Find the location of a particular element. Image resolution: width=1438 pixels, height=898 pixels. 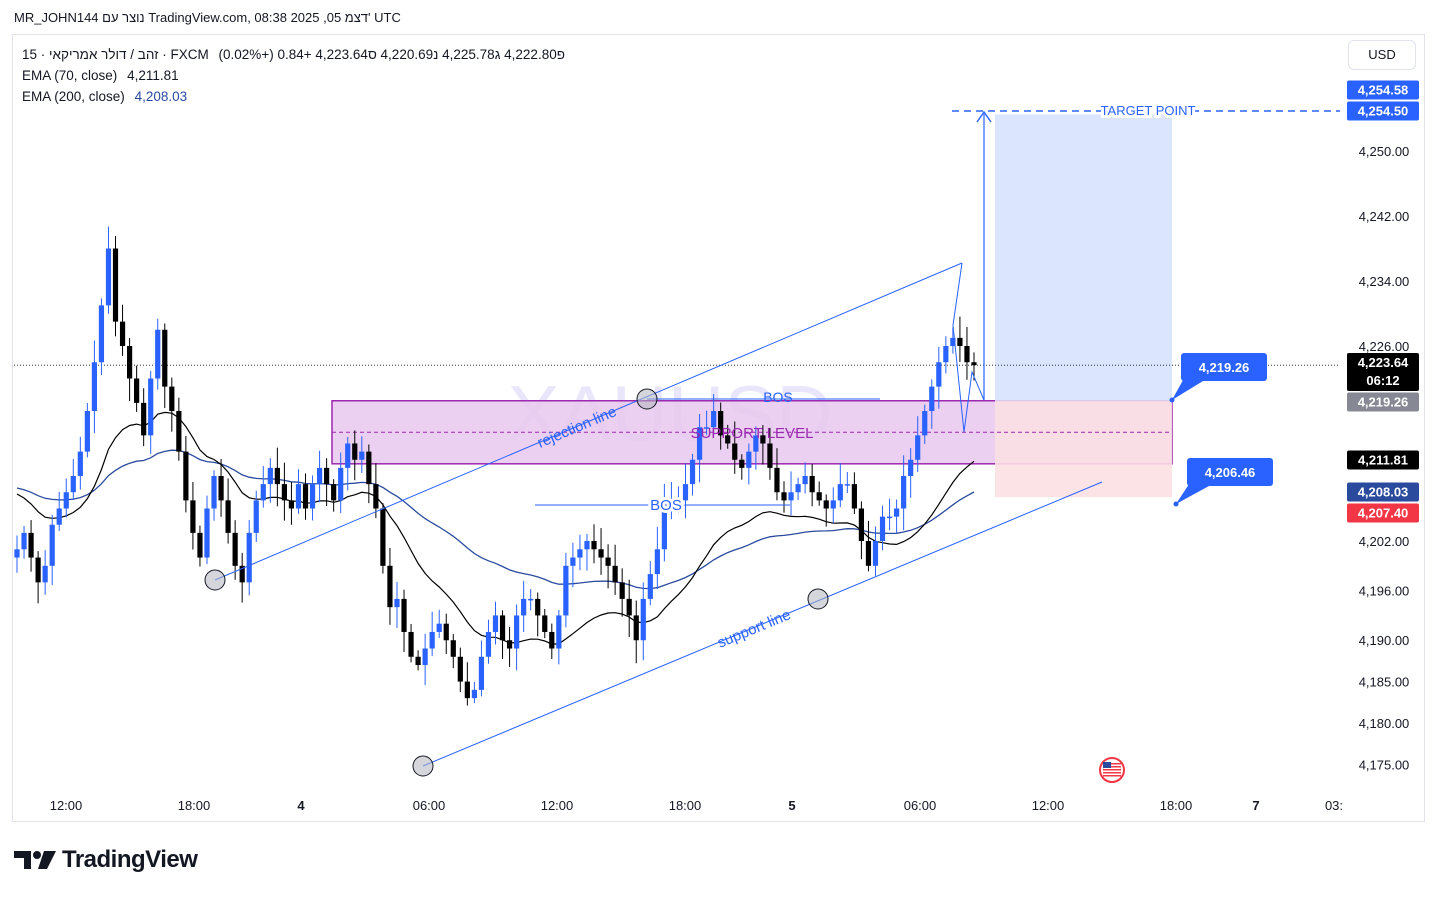

x-axis-tick-label: 4 is located at coordinates (301, 805).